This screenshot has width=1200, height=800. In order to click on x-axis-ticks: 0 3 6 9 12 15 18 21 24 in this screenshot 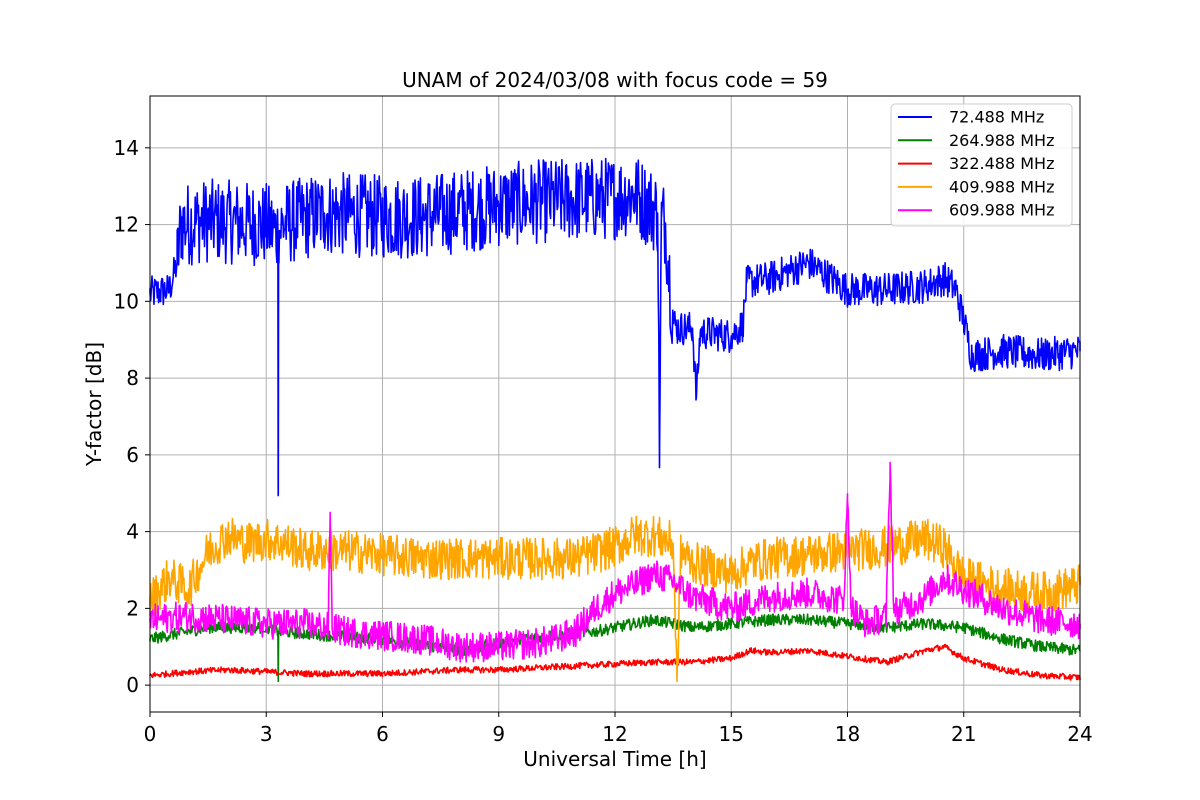, I will do `click(618, 729)`.